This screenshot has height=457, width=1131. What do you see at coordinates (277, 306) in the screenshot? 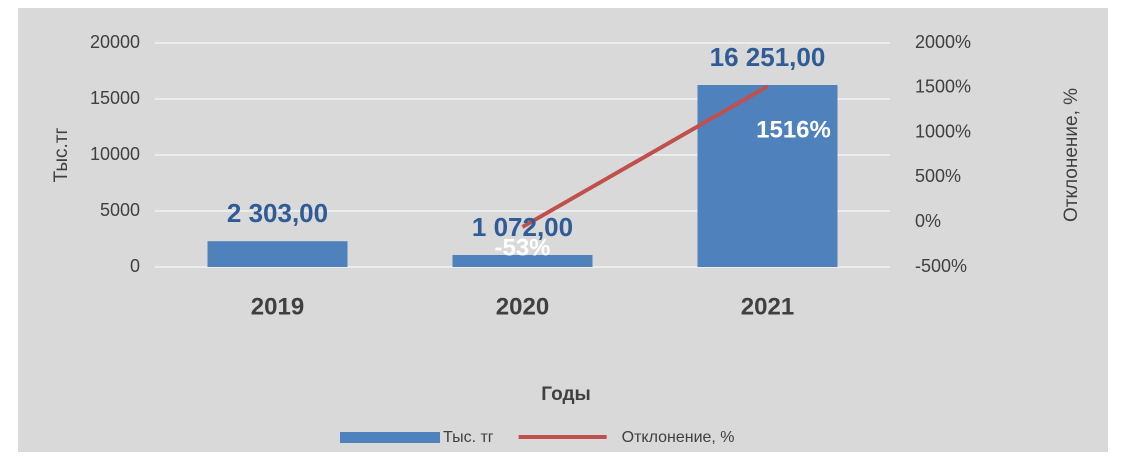
I see `x-tick-label: 2019` at bounding box center [277, 306].